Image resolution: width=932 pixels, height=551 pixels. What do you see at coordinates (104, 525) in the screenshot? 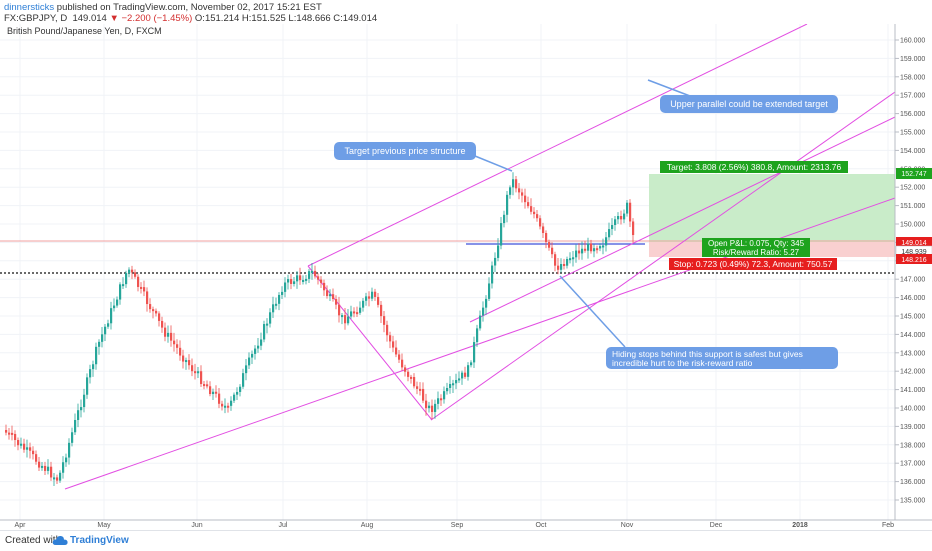
I see `time-tick-label: May` at bounding box center [104, 525].